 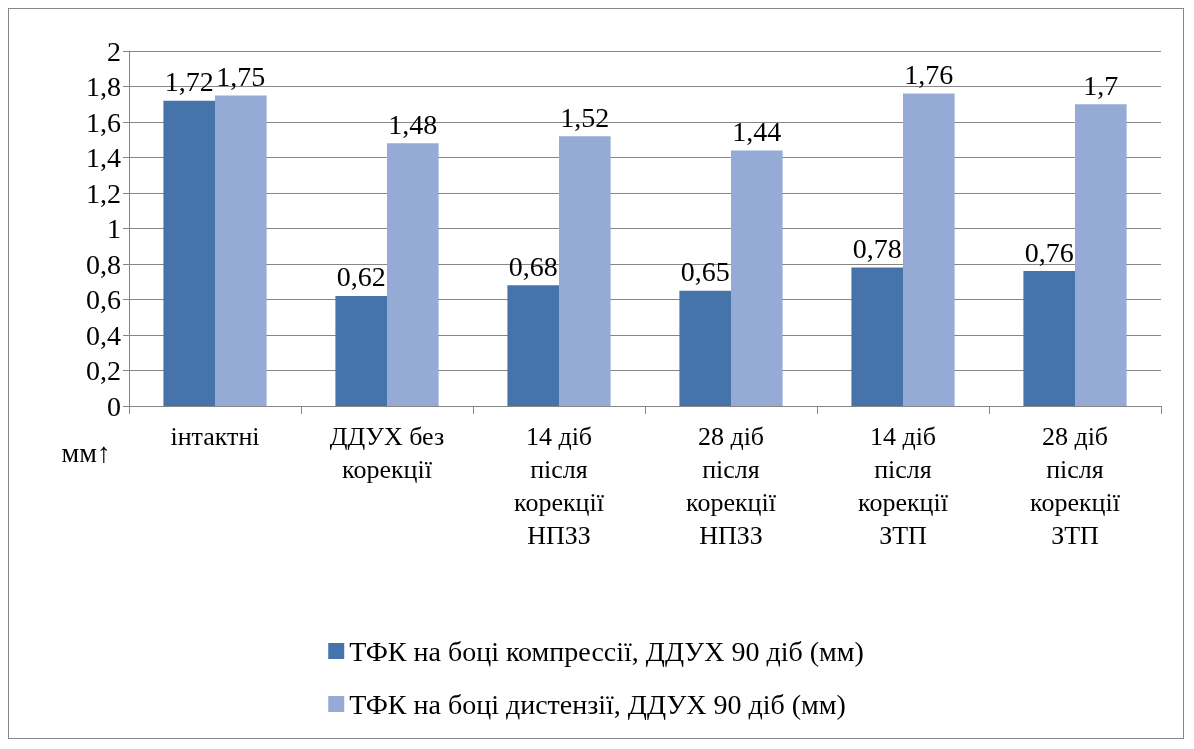 What do you see at coordinates (103, 157) in the screenshot?
I see `y-tick-label: 1,4` at bounding box center [103, 157].